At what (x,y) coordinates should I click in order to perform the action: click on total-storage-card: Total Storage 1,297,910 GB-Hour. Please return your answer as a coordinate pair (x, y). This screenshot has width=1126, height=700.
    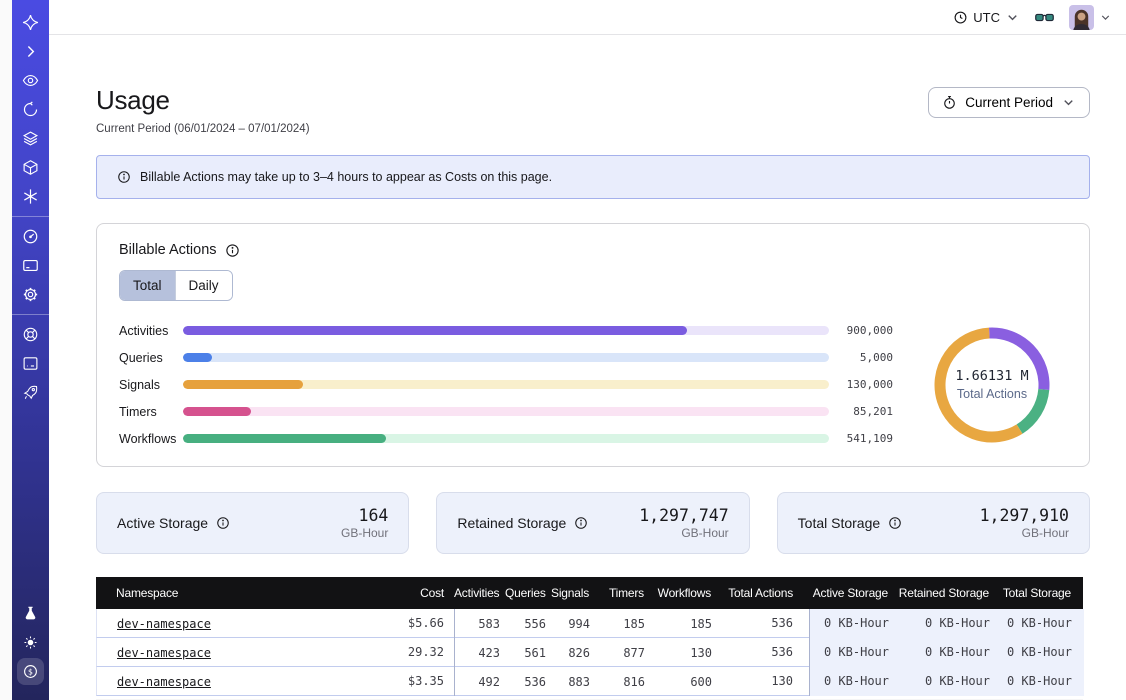
    Looking at the image, I should click on (933, 523).